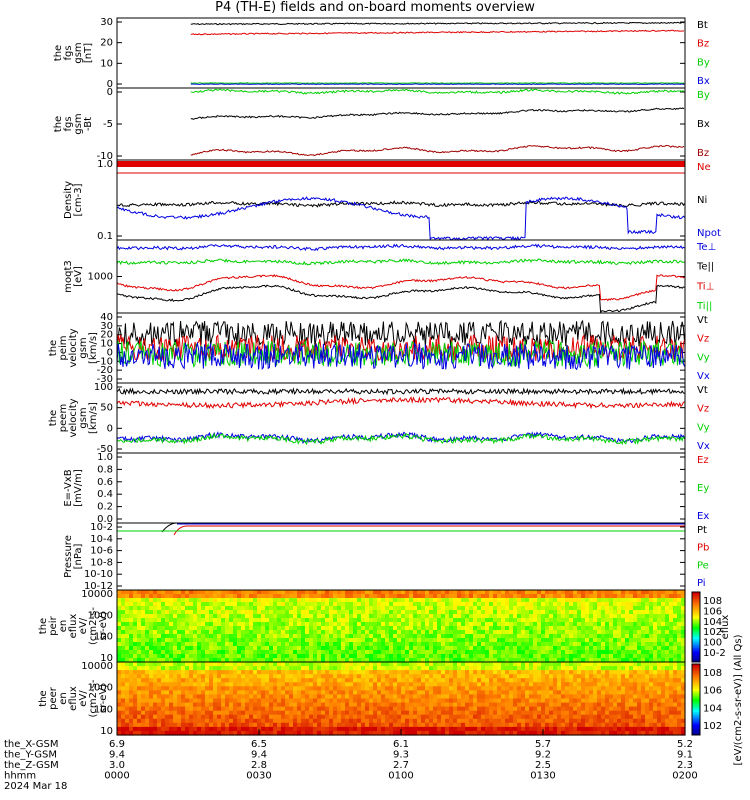  Describe the element at coordinates (58, 124) in the screenshot. I see `ylabel-line: the` at that location.